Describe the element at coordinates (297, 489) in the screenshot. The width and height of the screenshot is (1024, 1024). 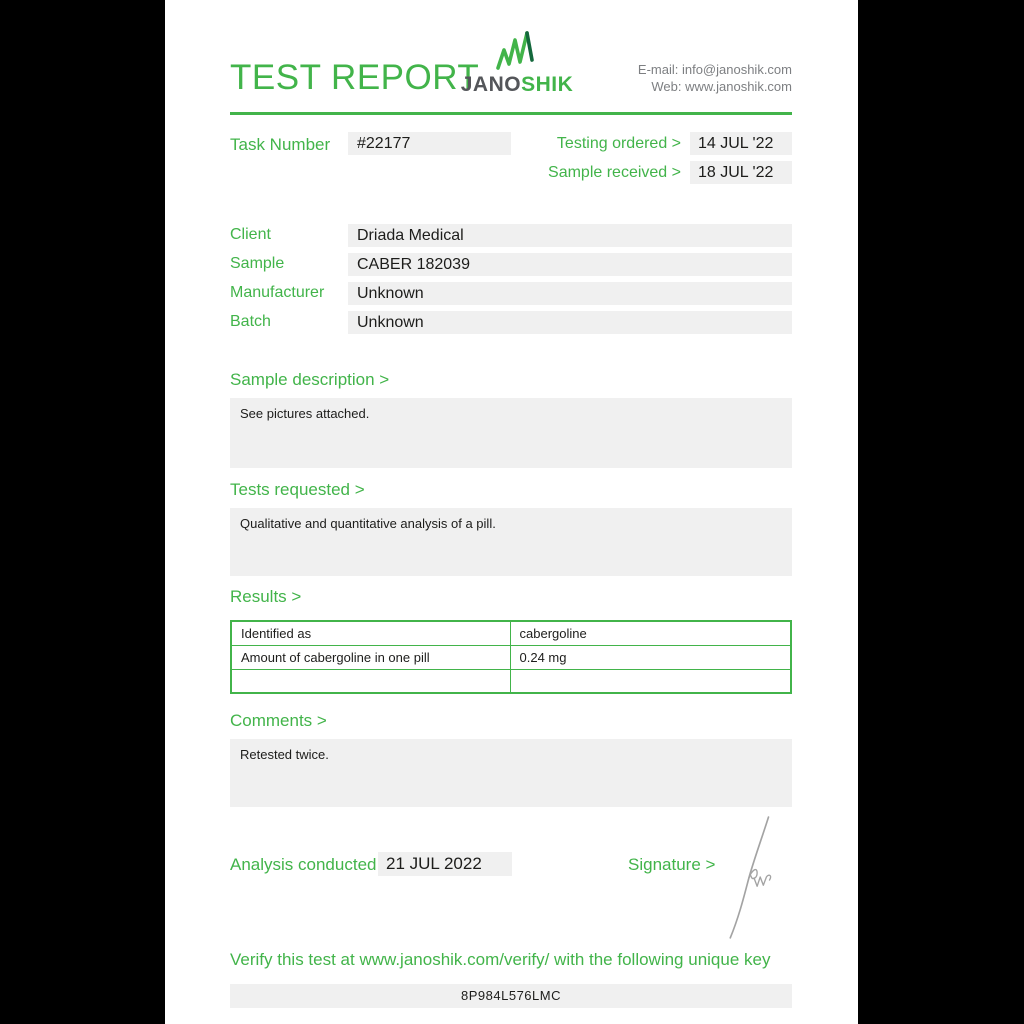
I see `tests-requested-label: Tests requested >` at that location.